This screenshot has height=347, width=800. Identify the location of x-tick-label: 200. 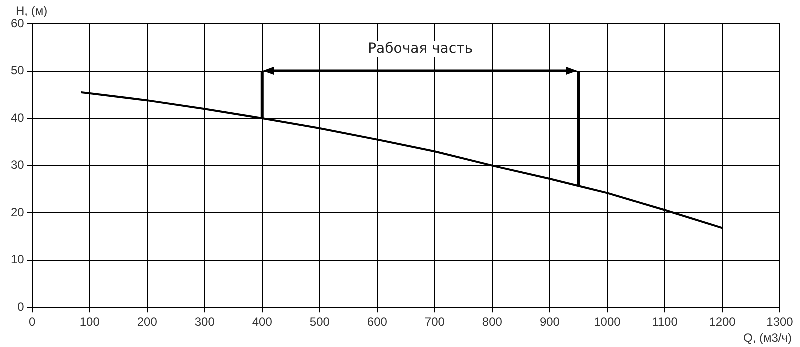
(147, 322).